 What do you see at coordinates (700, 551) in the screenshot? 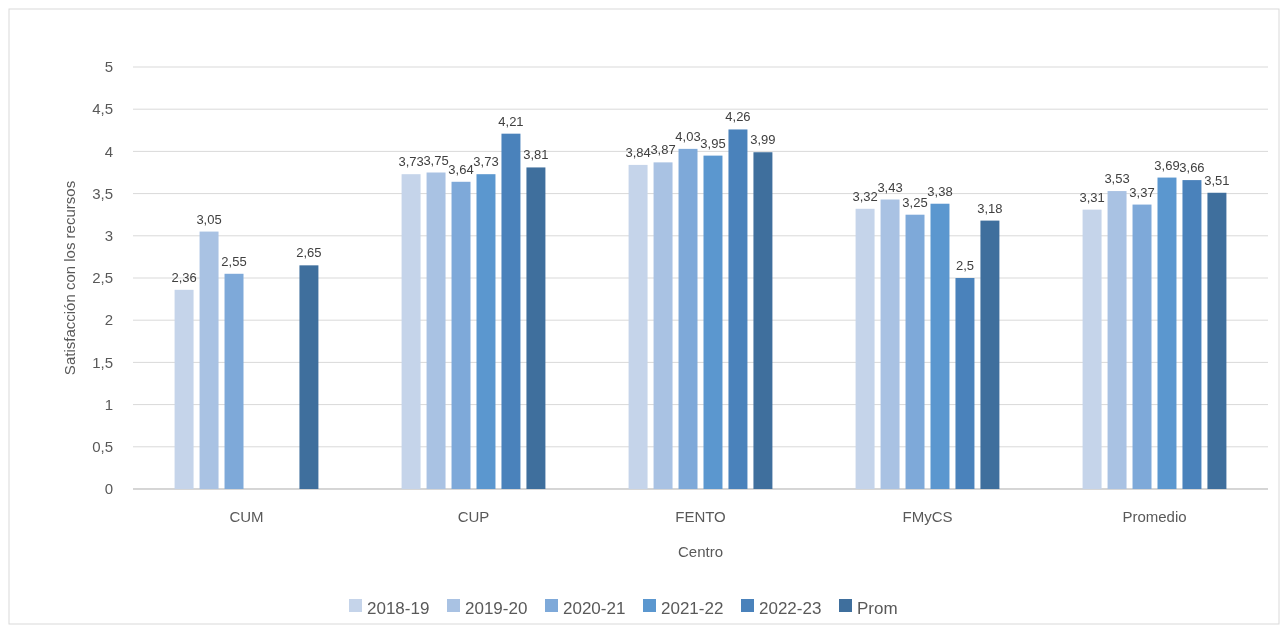
I see `x-axis-title: Centro` at bounding box center [700, 551].